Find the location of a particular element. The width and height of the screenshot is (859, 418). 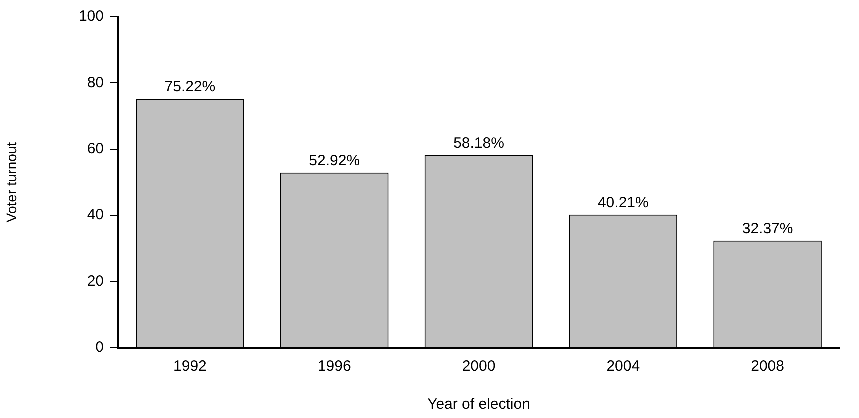

y-tick-label: 60 is located at coordinates (95, 149).